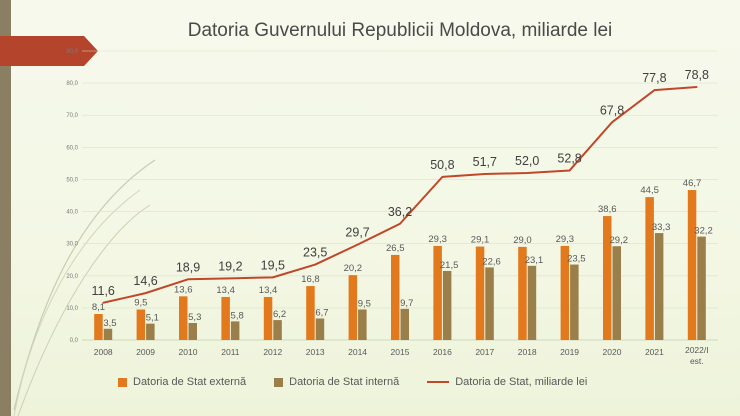 The width and height of the screenshot is (740, 416). I want to click on bar-external-label: 20,2, so click(353, 268).